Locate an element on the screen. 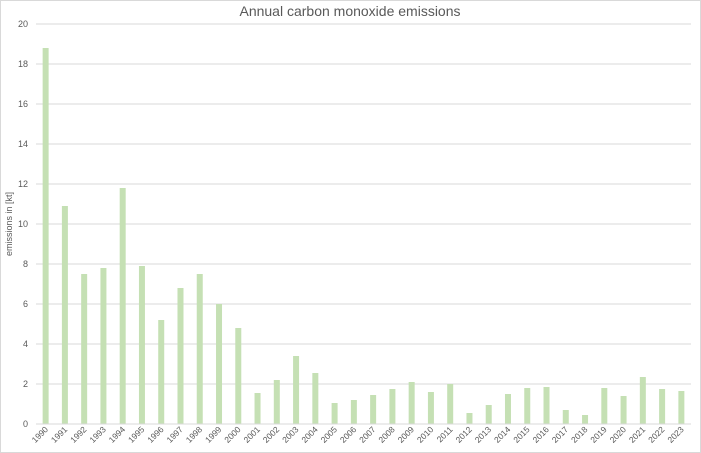 Image resolution: width=701 pixels, height=453 pixels. bar-2000 is located at coordinates (238, 376).